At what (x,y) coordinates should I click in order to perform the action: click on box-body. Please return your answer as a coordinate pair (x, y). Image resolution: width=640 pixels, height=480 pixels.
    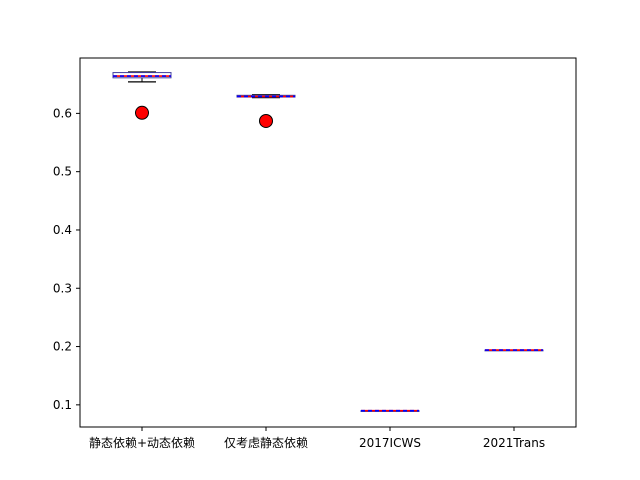
    Looking at the image, I should click on (142, 75).